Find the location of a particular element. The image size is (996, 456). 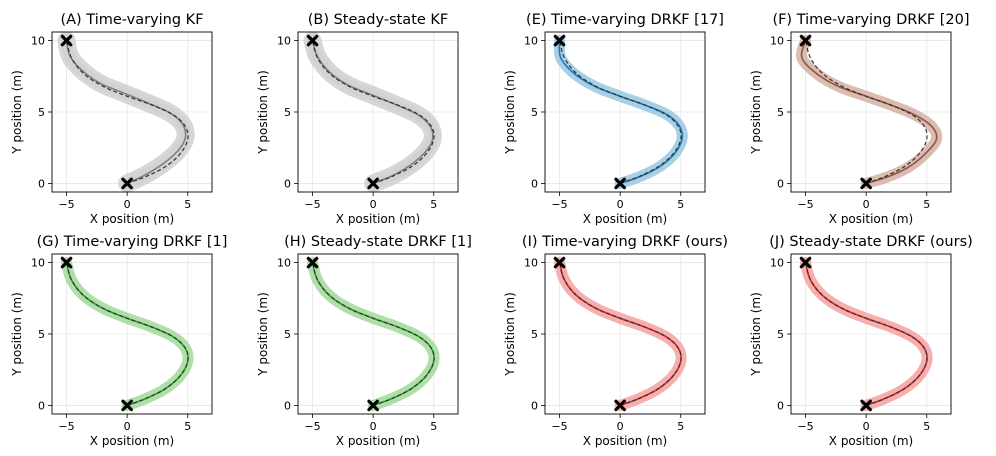

subplot-title: (A) Time-varying KF is located at coordinates (131, 20).